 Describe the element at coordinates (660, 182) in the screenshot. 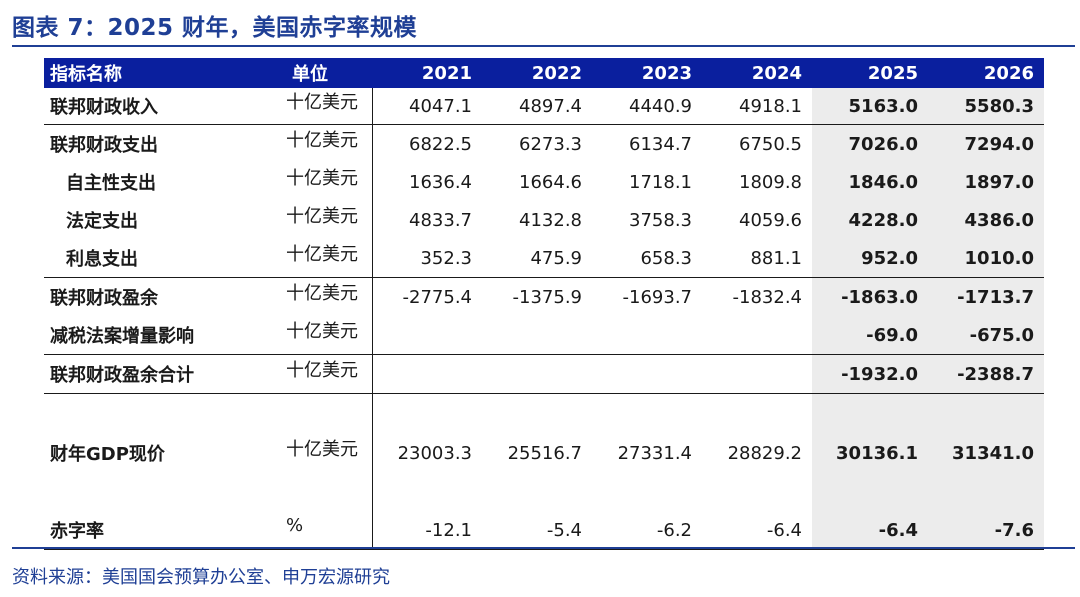

I see `cell-2023: 1718.1` at that location.